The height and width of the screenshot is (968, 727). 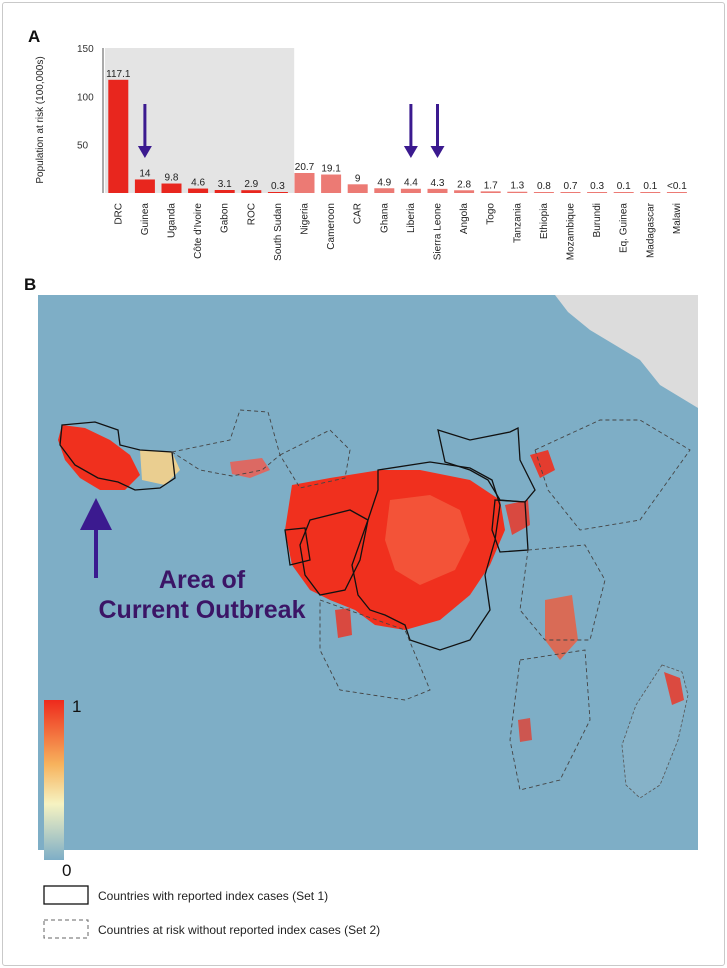 What do you see at coordinates (304, 182) in the screenshot?
I see `bar-nigeria` at bounding box center [304, 182].